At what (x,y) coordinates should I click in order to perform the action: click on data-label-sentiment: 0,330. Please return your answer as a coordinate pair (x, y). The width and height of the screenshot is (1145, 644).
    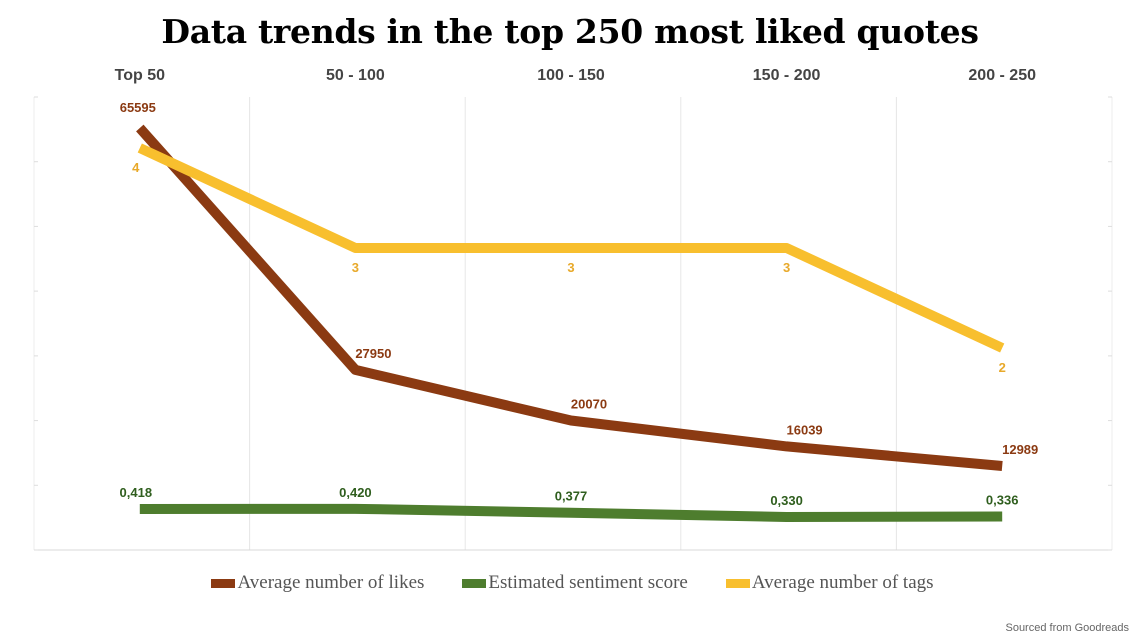
    Looking at the image, I should click on (786, 500).